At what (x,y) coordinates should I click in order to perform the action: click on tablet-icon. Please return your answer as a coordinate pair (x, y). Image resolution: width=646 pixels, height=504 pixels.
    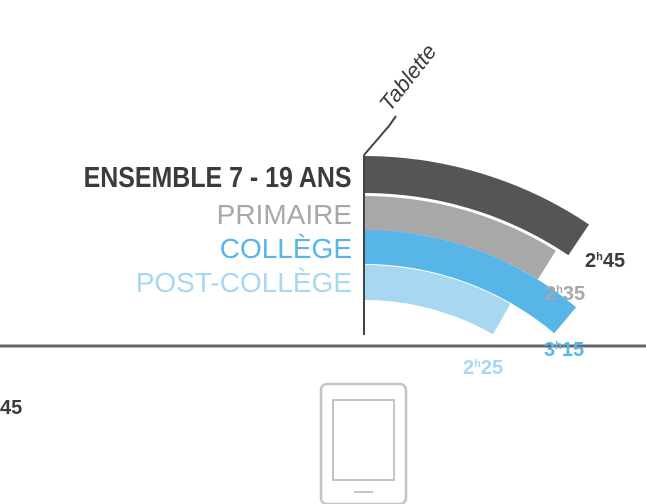
    Looking at the image, I should click on (363, 443).